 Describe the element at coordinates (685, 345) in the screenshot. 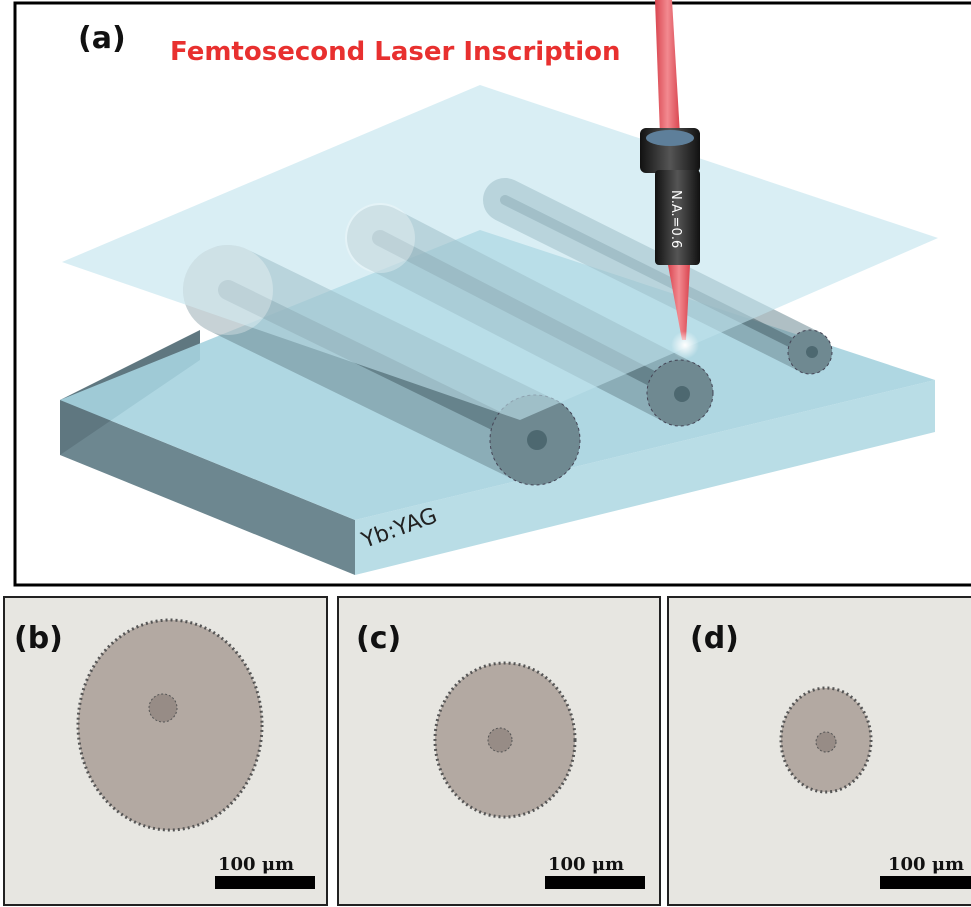

I see `focal-spot` at that location.